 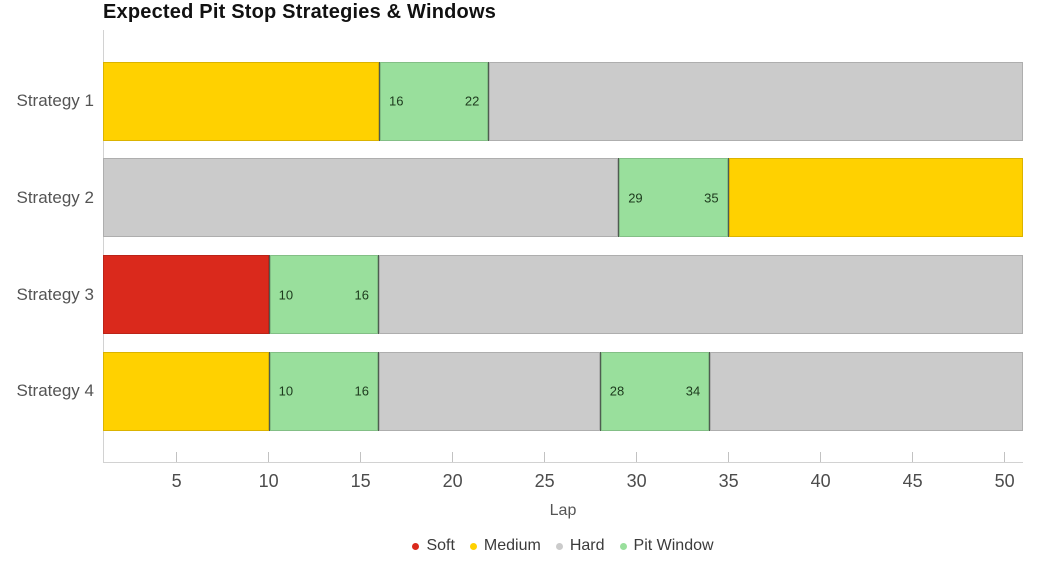 What do you see at coordinates (434, 101) in the screenshot?
I see `pit-window-segment: 16 22` at bounding box center [434, 101].